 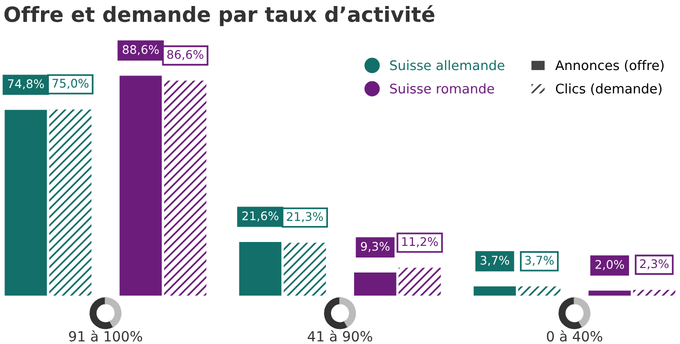 What do you see at coordinates (610, 265) in the screenshot?
I see `data-label: 2,0%` at bounding box center [610, 265].